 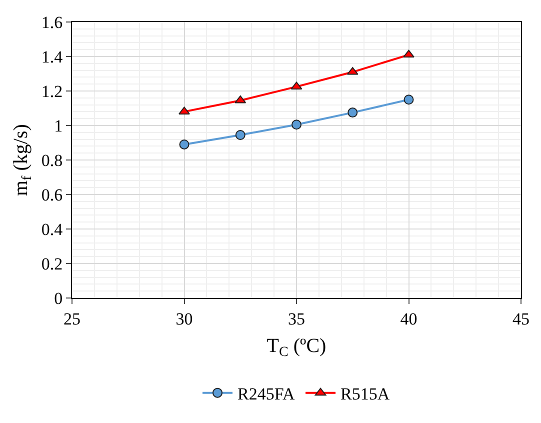 I want to click on y-tick-label: 1, so click(x=58, y=126).